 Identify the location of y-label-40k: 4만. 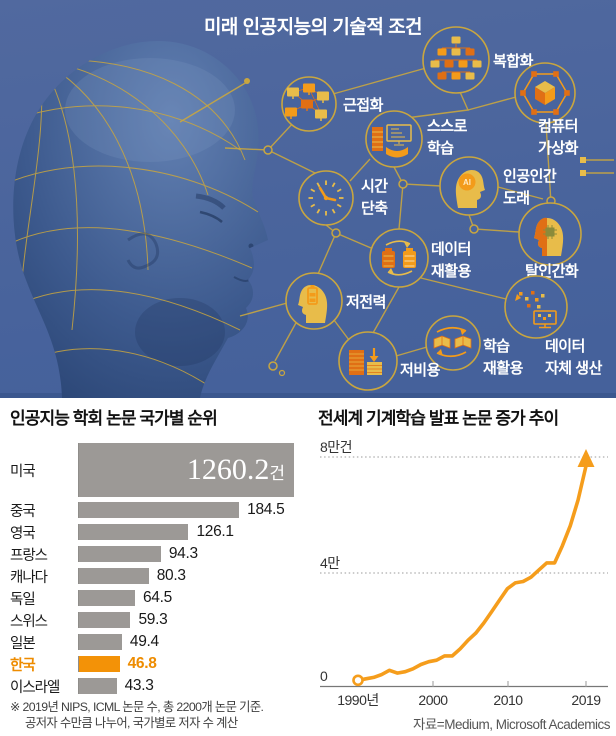
(330, 563).